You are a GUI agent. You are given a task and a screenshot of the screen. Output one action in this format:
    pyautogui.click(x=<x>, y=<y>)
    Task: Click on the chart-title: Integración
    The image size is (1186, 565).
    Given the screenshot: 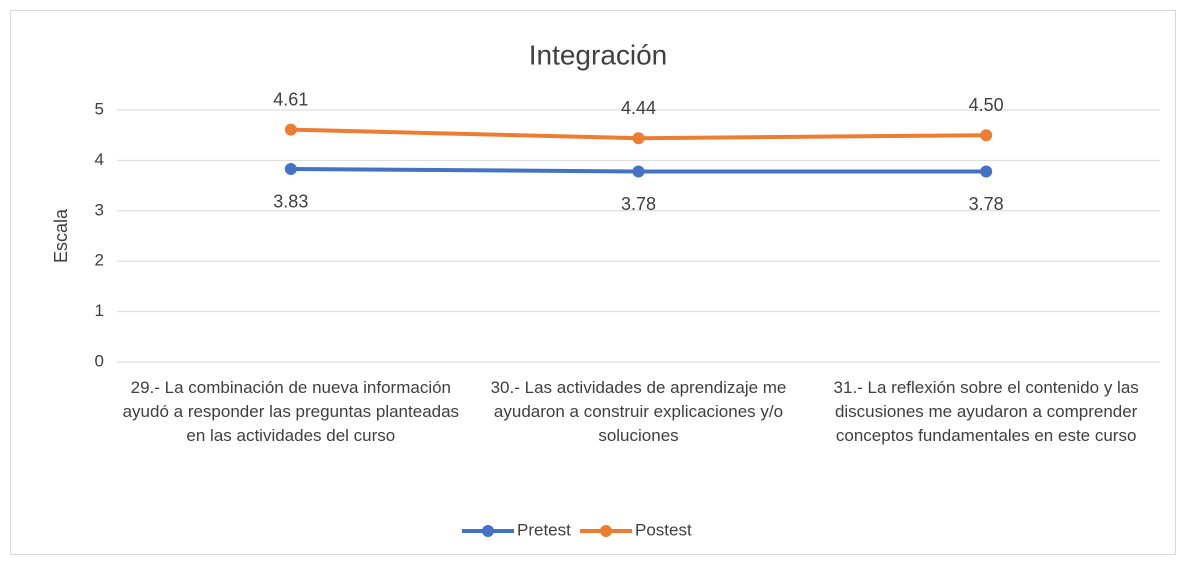 What is the action you would take?
    pyautogui.click(x=598, y=54)
    